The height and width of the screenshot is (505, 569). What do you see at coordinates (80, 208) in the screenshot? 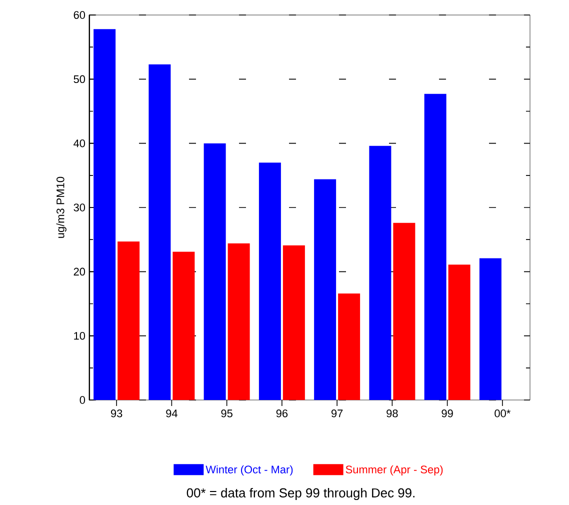
I see `y-tick-label: 30` at bounding box center [80, 208].